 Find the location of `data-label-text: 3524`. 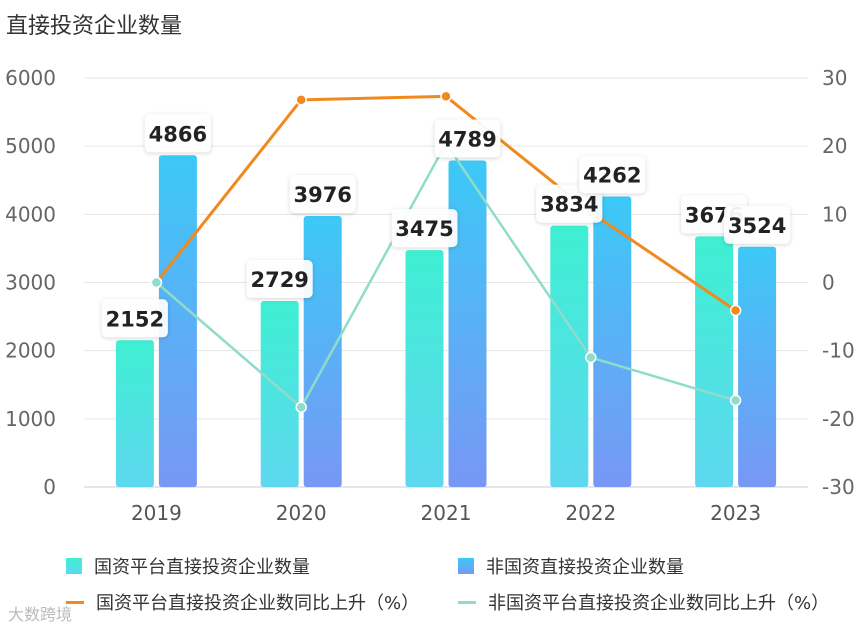

data-label-text: 3524 is located at coordinates (757, 226).